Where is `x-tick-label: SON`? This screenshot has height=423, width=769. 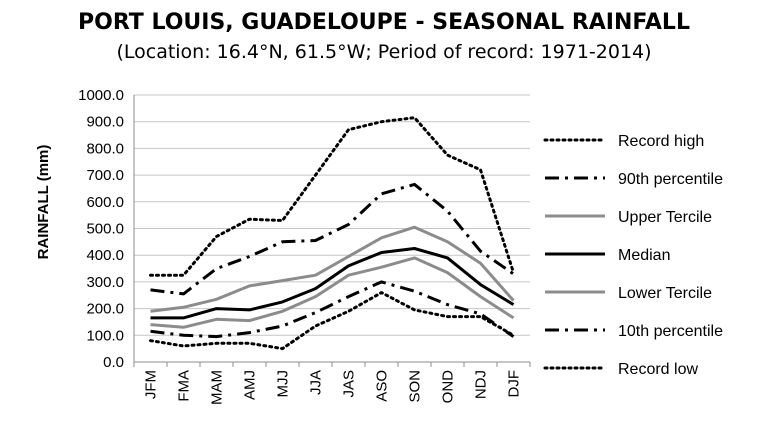
x-tick-label: SON is located at coordinates (415, 386).